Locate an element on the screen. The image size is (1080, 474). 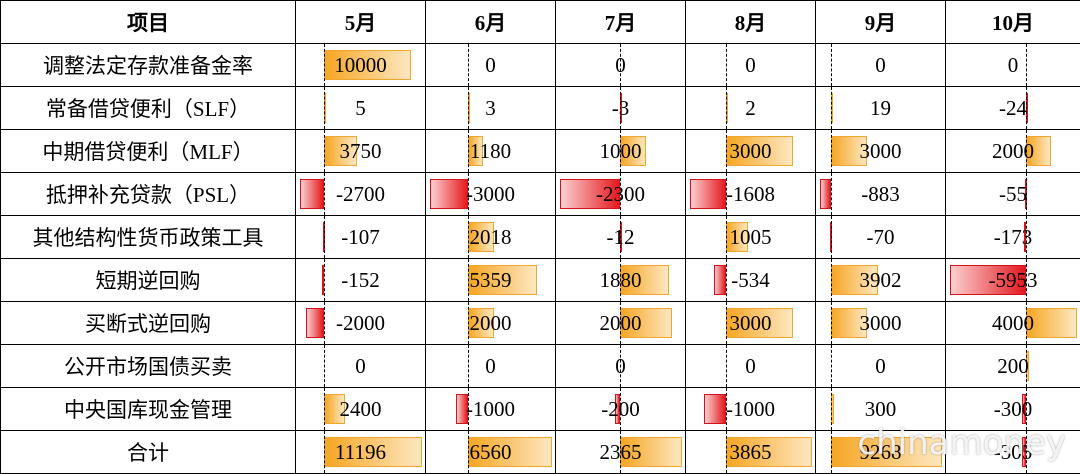
cell-value: -152 is located at coordinates (360, 280).